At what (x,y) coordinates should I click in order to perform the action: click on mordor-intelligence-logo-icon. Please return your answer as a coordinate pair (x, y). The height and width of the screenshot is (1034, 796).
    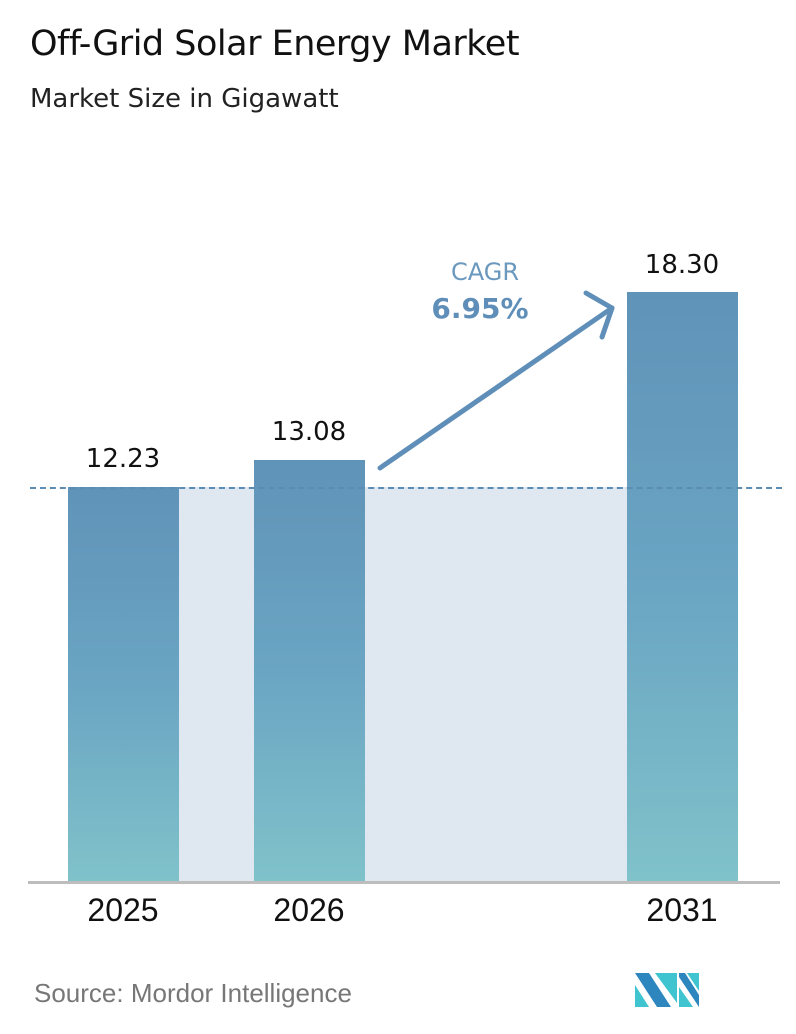
    Looking at the image, I should click on (667, 990).